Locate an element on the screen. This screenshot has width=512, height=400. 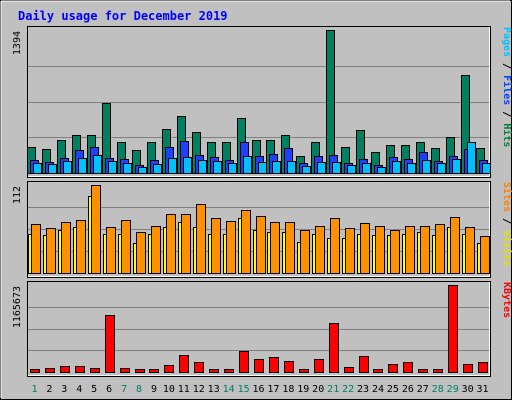
day-label: 6 is located at coordinates (109, 389).